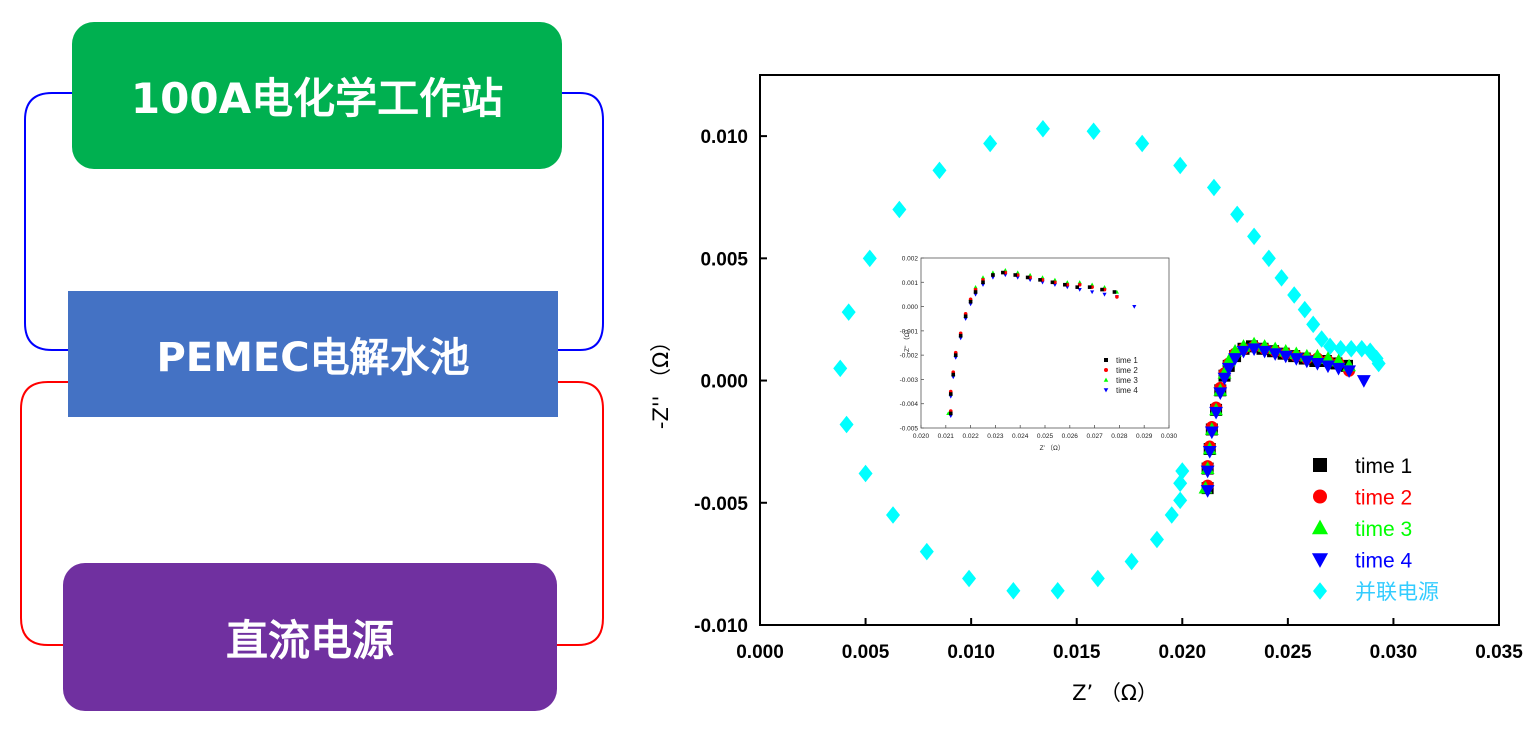 This screenshot has height=730, width=1540. I want to click on x-tick-label: 0.030, so click(1394, 652).